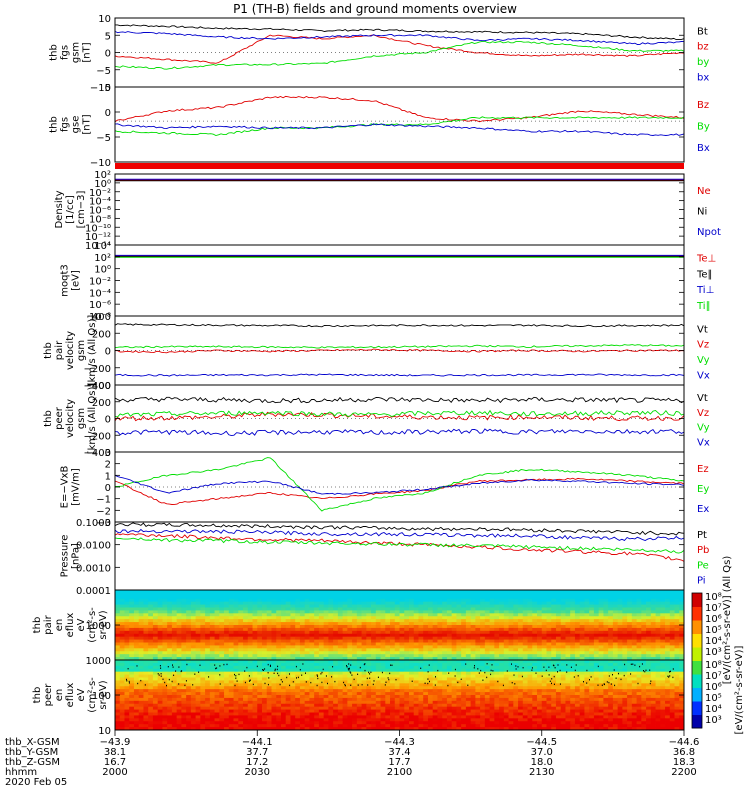 The height and width of the screenshot is (800, 750). I want to click on legend-pressure-Pt: Pt, so click(702, 535).